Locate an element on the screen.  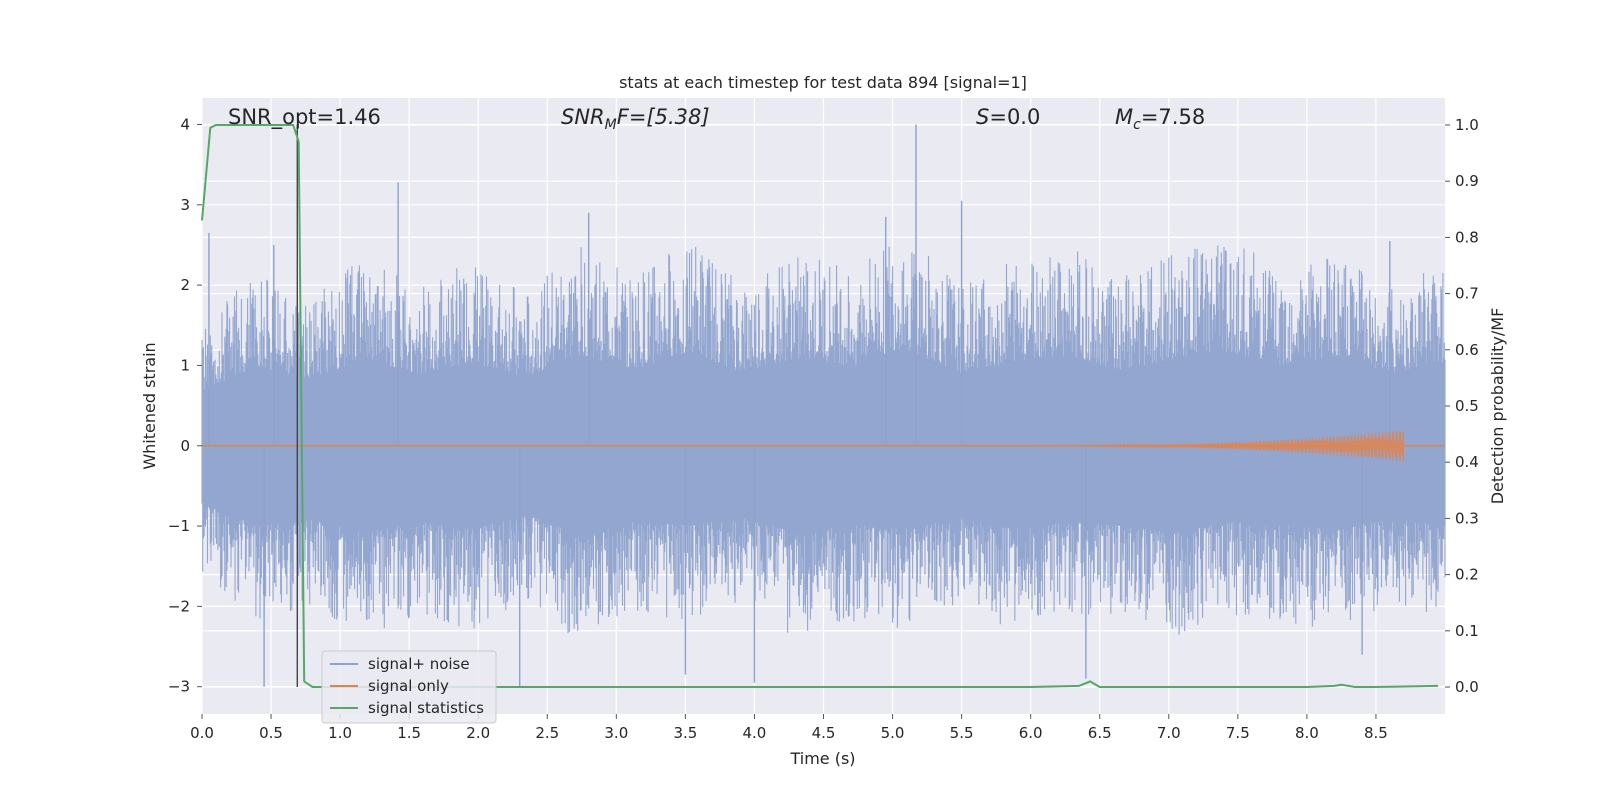
signal-only-series is located at coordinates (823, 446).